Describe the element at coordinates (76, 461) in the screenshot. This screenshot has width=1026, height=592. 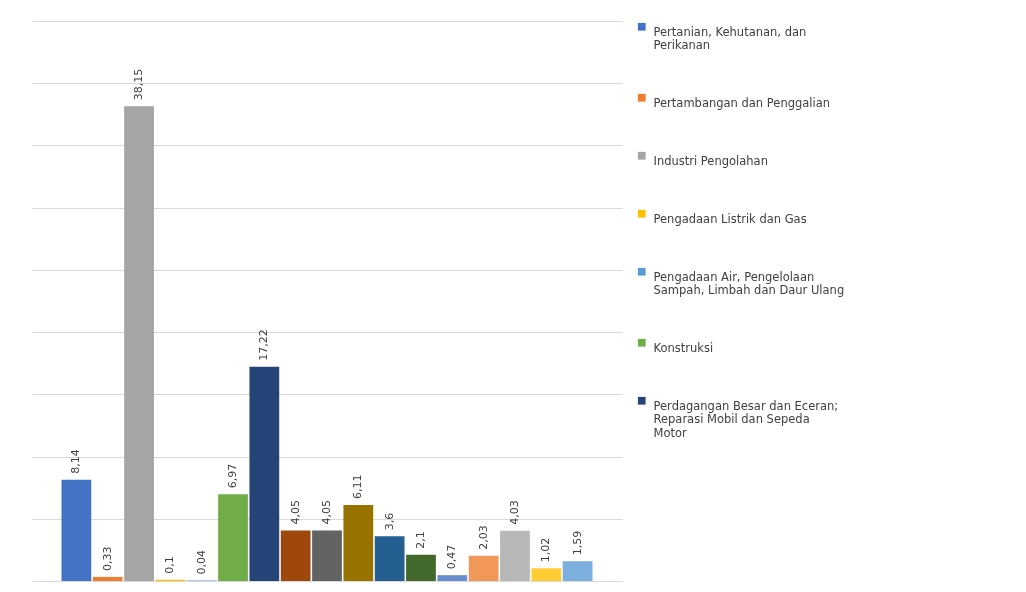
I see `data-label: 8,14` at that location.